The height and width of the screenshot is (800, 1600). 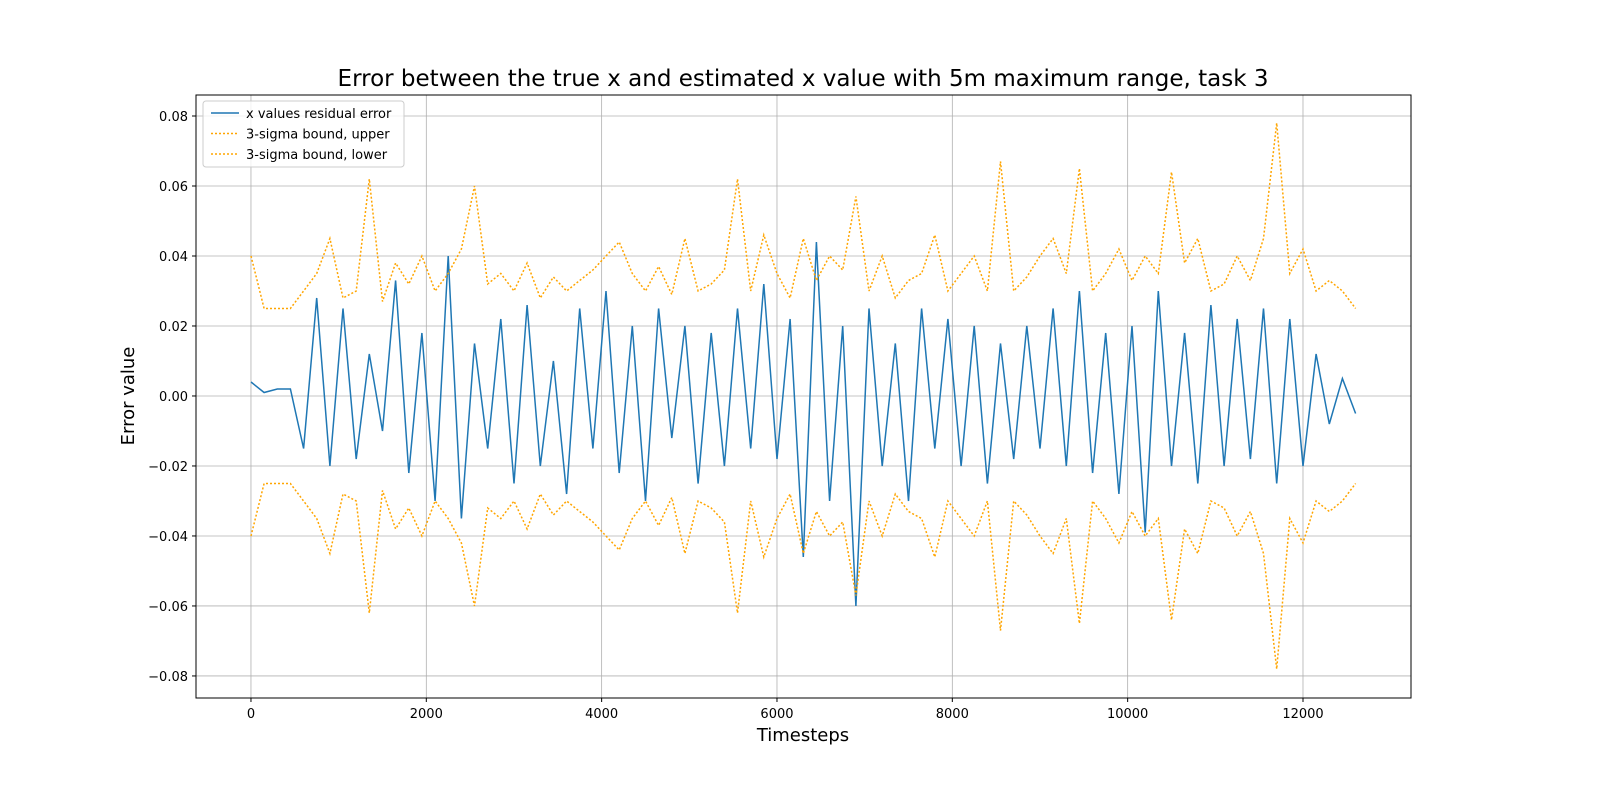 What do you see at coordinates (317, 155) in the screenshot?
I see `legend-label: 3-sigma bound, lower` at bounding box center [317, 155].